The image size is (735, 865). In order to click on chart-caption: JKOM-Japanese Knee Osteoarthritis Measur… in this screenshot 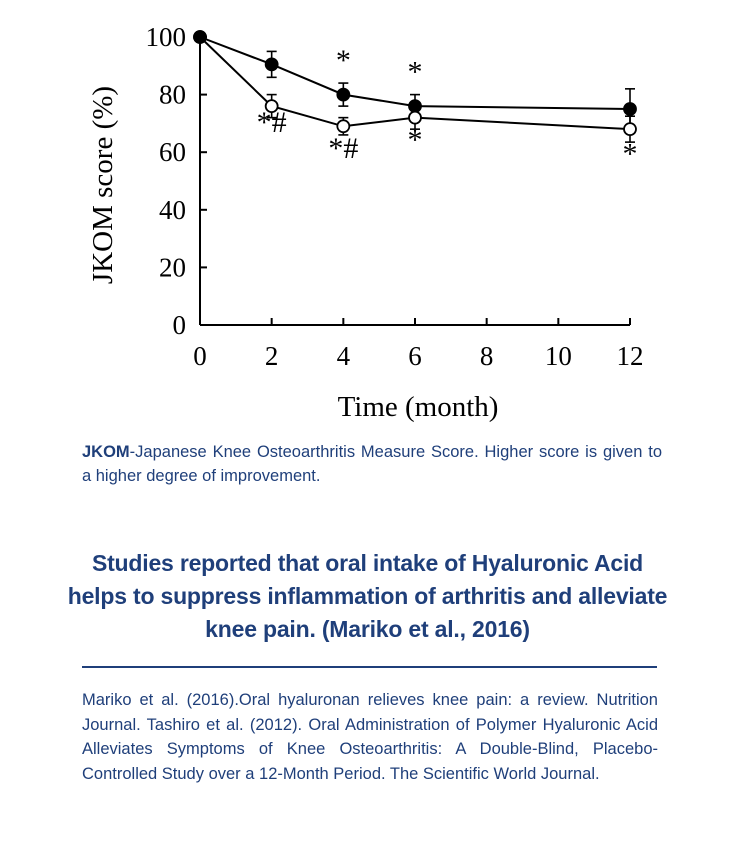, I will do `click(372, 464)`.